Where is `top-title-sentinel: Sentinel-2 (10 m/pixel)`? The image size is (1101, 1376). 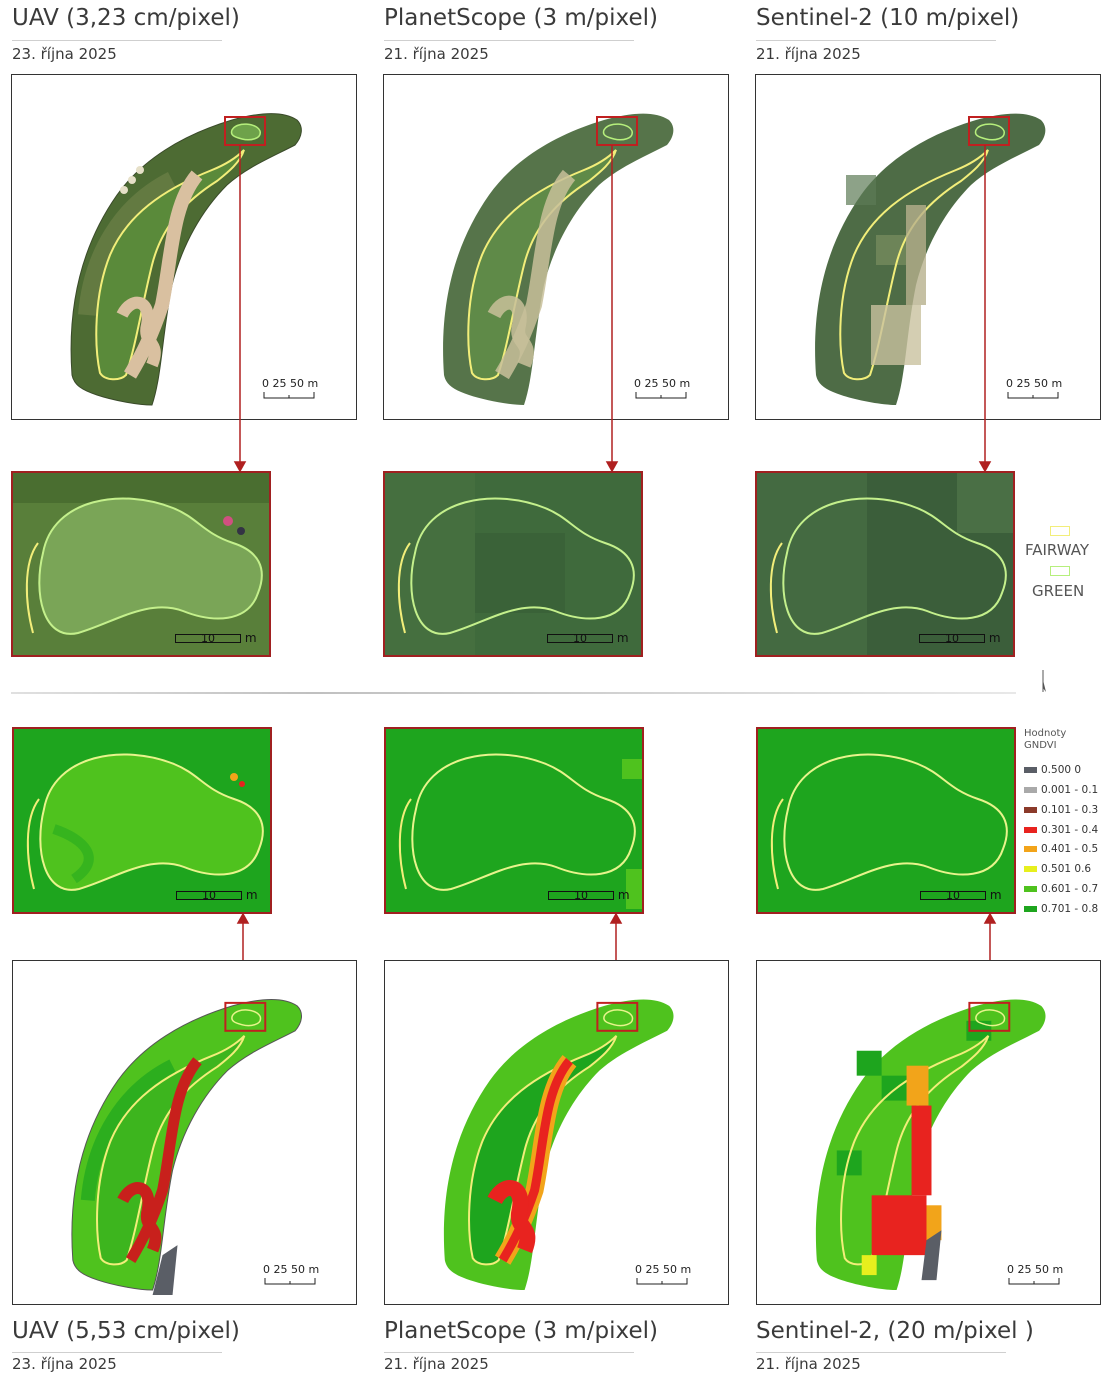
top-title-sentinel: Sentinel-2 (10 m/pixel) is located at coordinates (888, 18).